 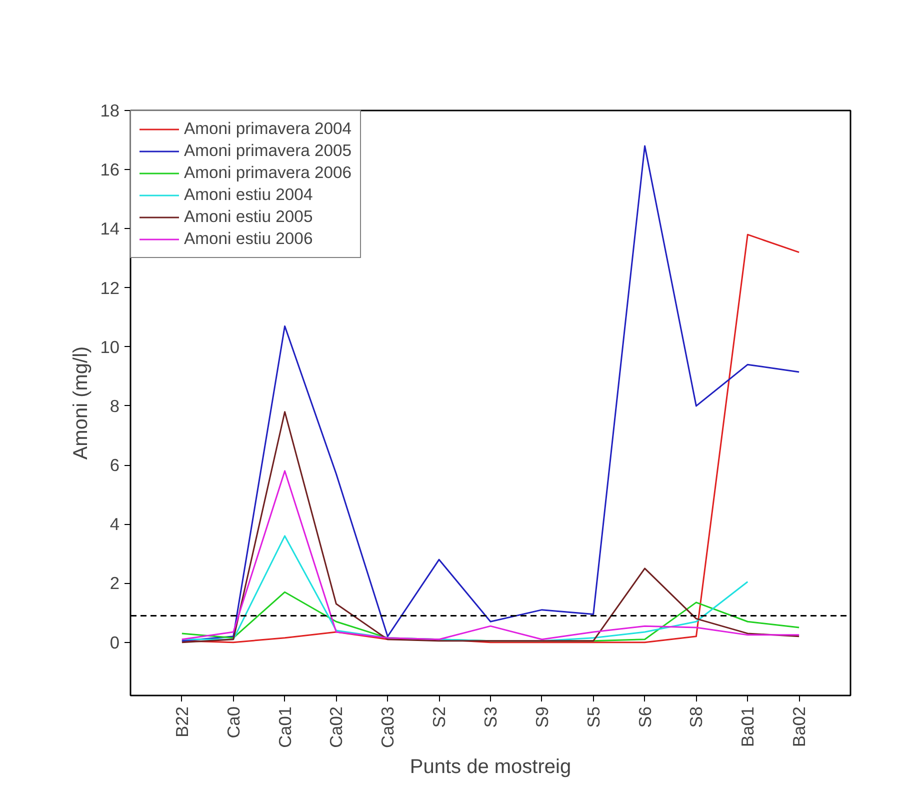 I want to click on x-tick-label: Ca03, so click(x=388, y=727).